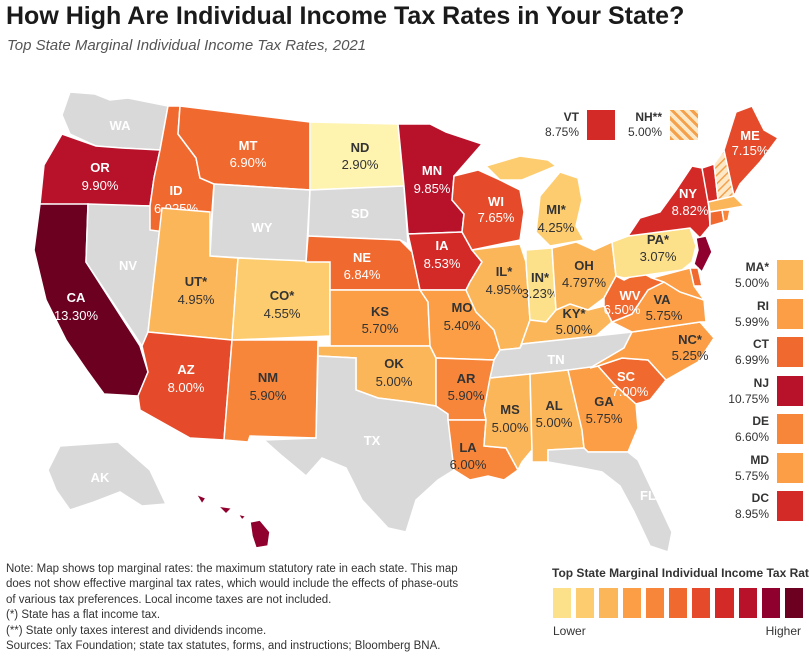 Image resolution: width=809 pixels, height=657 pixels. I want to click on state-MS: MS 5.00%, so click(508, 422).